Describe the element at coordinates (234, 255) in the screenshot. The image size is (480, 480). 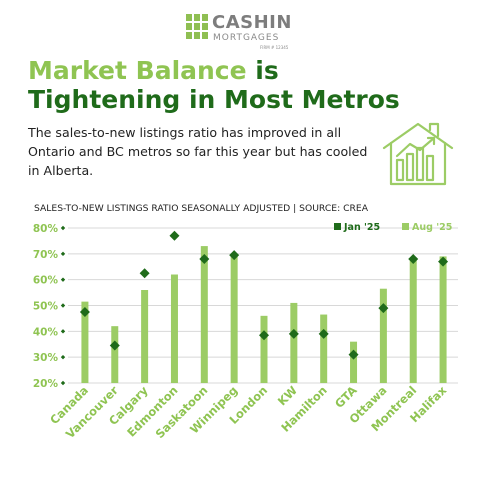
I see `marker-jan-winnipeg` at that location.